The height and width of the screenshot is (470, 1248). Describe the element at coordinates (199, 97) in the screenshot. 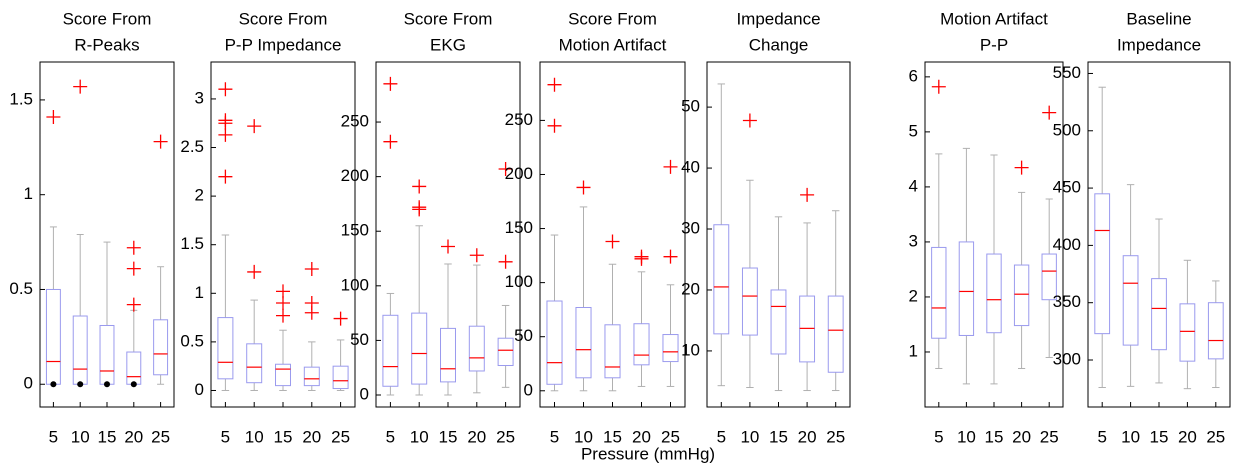

I see `y-tick-label: 3` at that location.